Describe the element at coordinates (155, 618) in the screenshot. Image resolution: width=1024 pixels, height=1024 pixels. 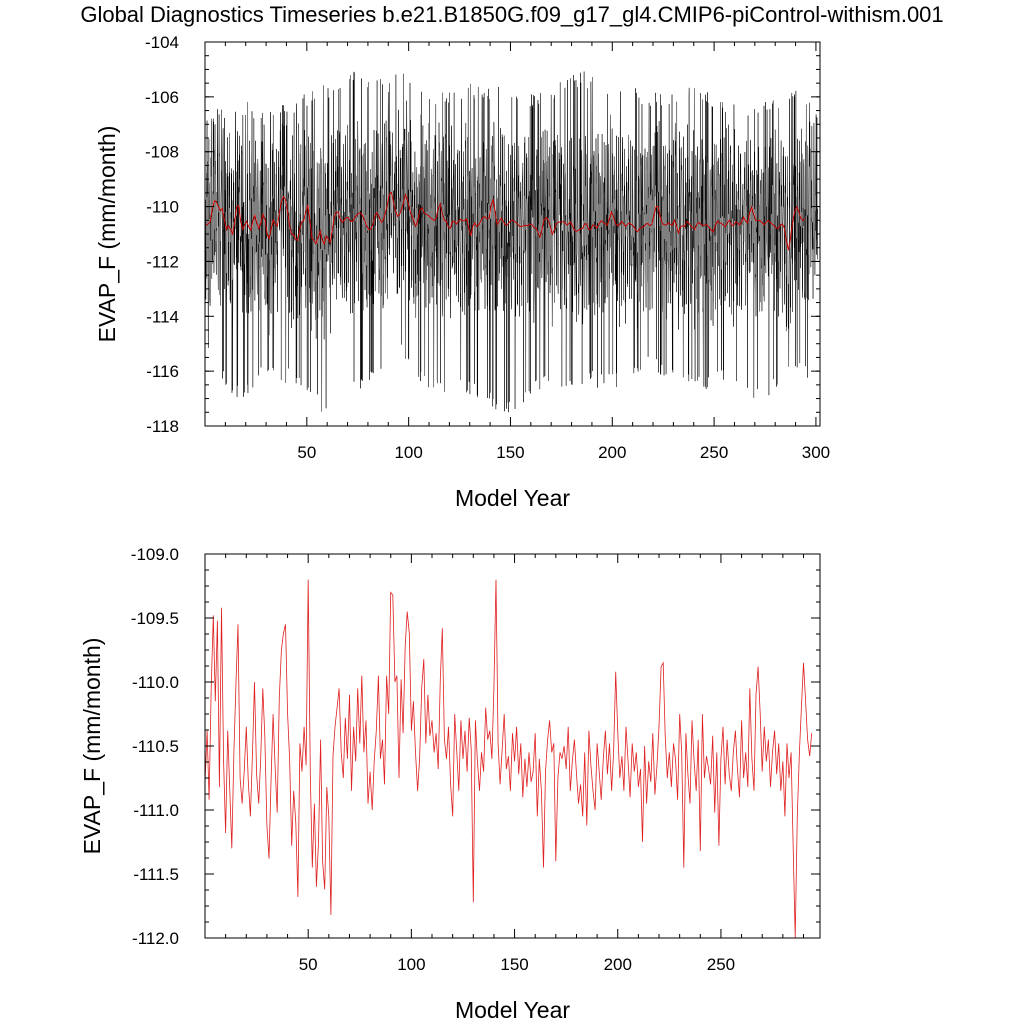
I see `bottom-chart-y-tick-label: -109.5` at that location.